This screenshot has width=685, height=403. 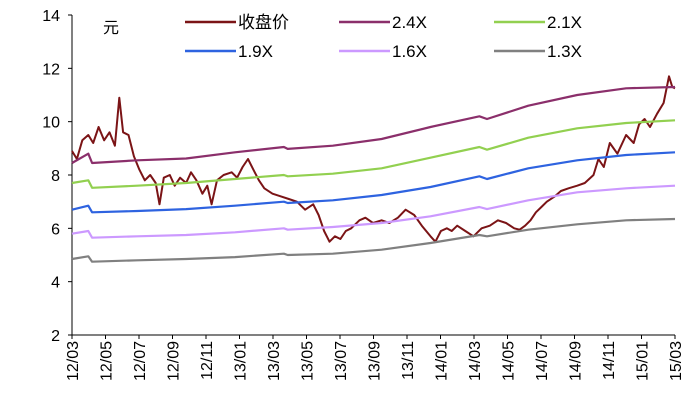 What do you see at coordinates (255, 51) in the screenshot?
I see `legend-label: 1.9X` at bounding box center [255, 51].